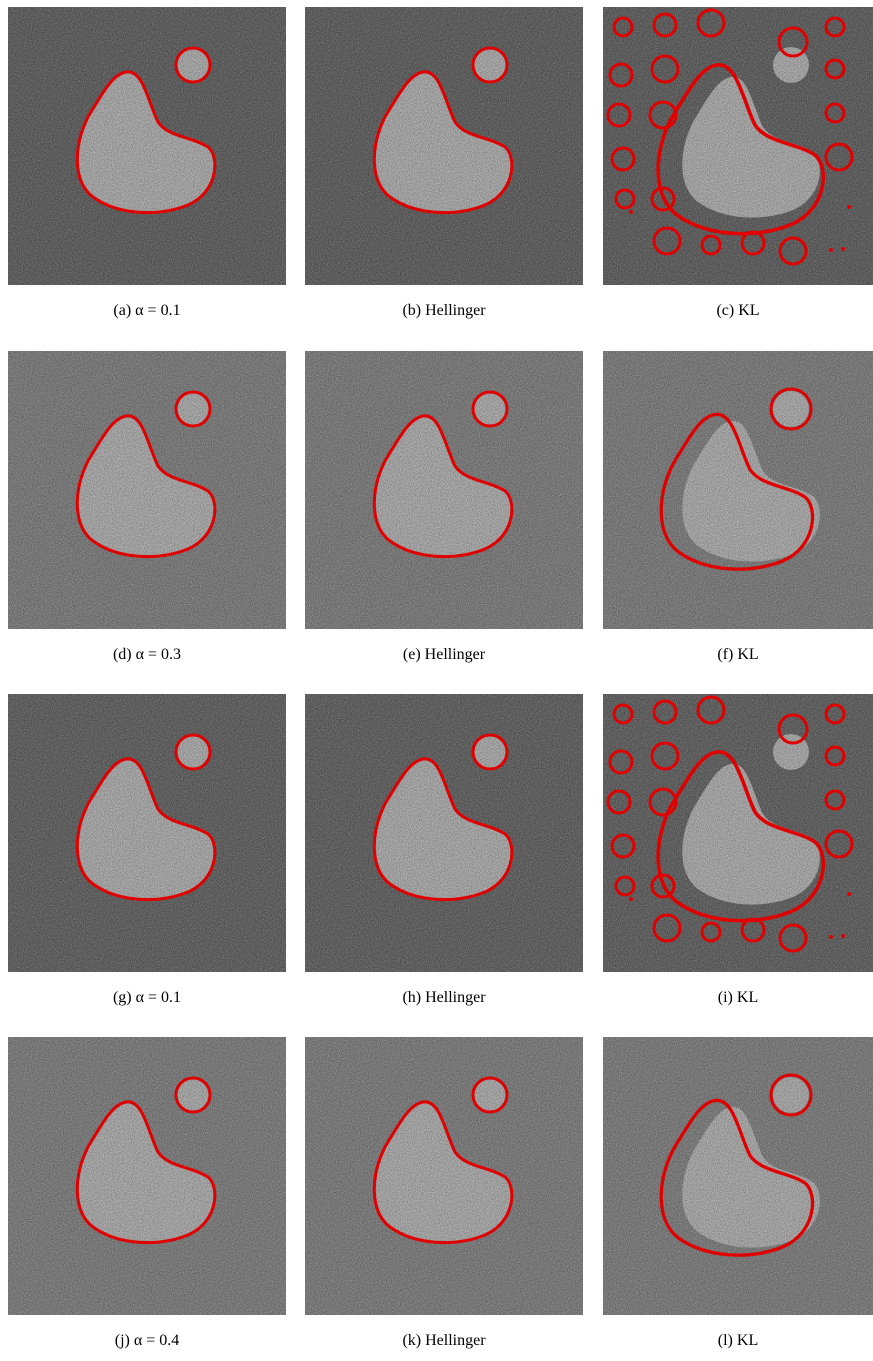 Image resolution: width=873 pixels, height=1361 pixels. I want to click on panel-caption: (a) α = 0.1, so click(146, 310).